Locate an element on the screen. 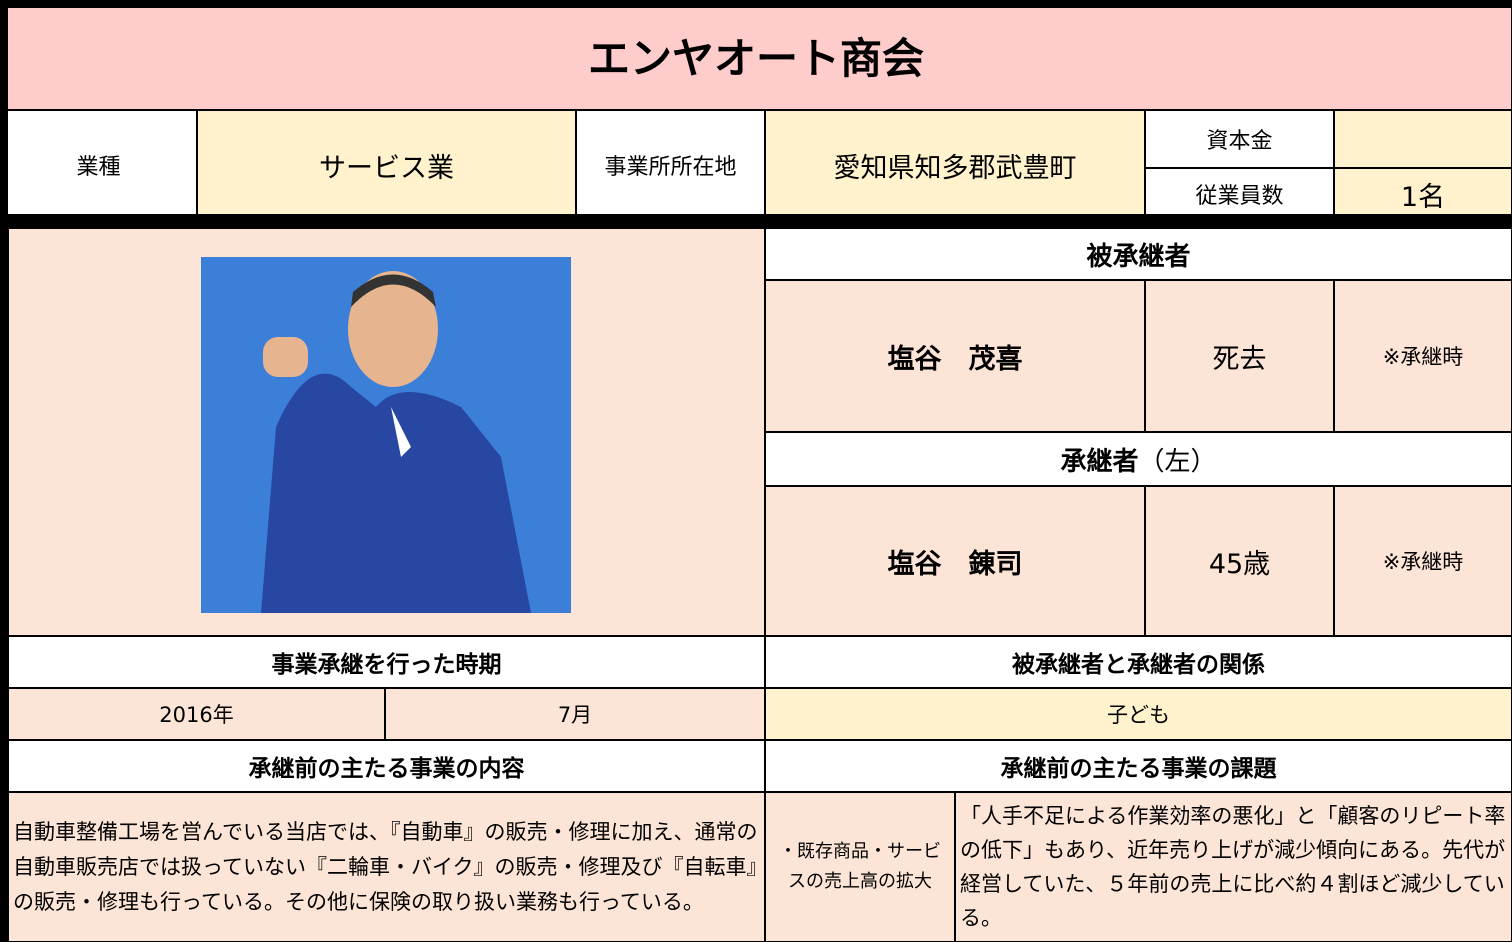 Image resolution: width=1512 pixels, height=942 pixels. business-heading: 承継前の主たる事業の内容 is located at coordinates (386, 766).